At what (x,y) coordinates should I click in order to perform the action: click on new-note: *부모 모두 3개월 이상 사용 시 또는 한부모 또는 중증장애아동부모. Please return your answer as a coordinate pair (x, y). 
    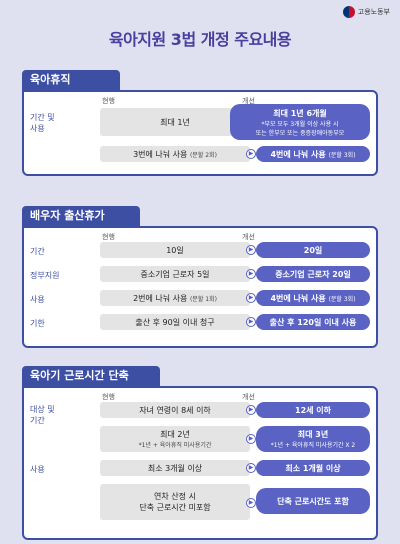
    Looking at the image, I should click on (300, 128).